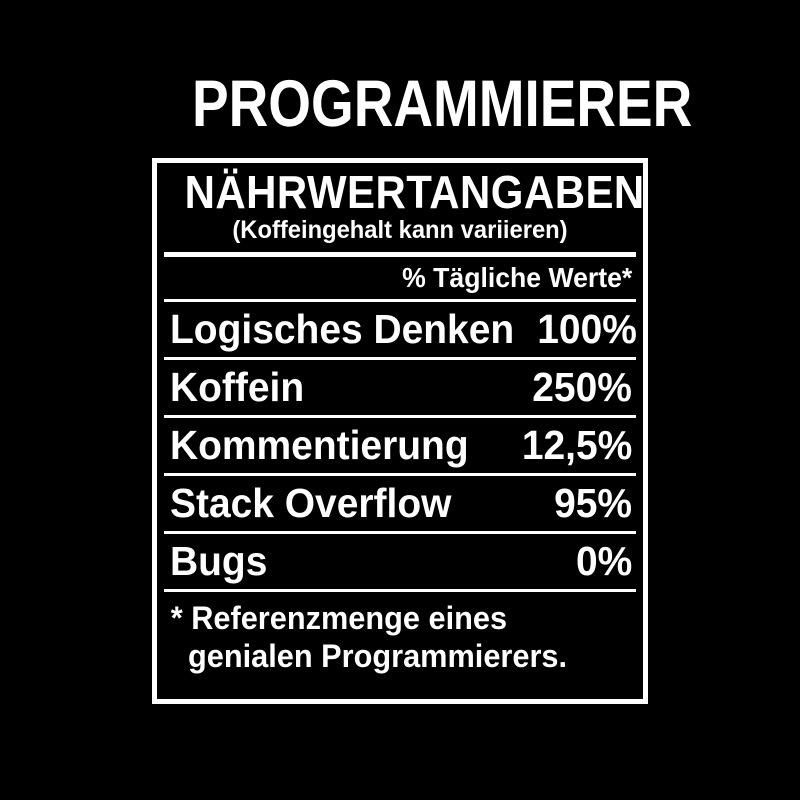 The image size is (800, 800). I want to click on table-row: Bugs 0%, so click(400, 561).